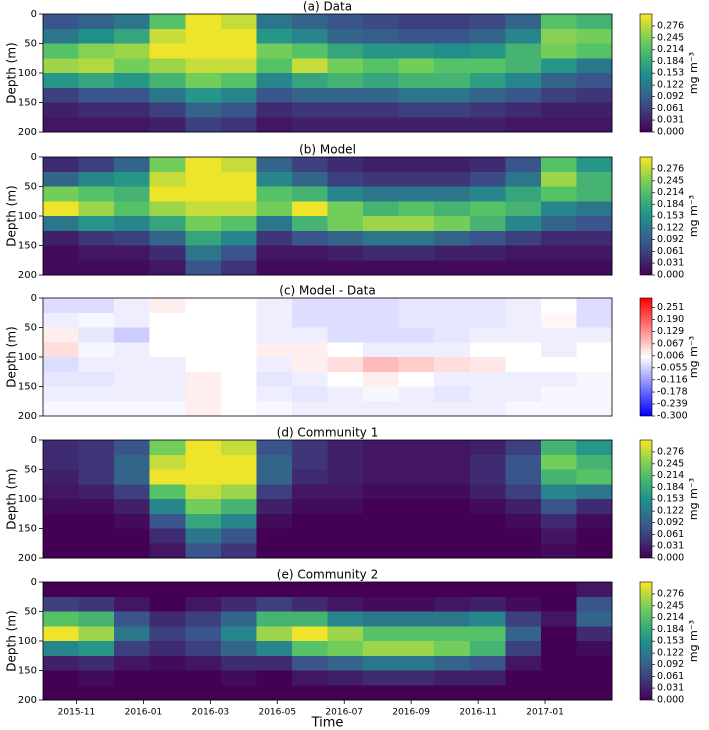  I want to click on colorbar-tick-label: 0.184, so click(670, 487).